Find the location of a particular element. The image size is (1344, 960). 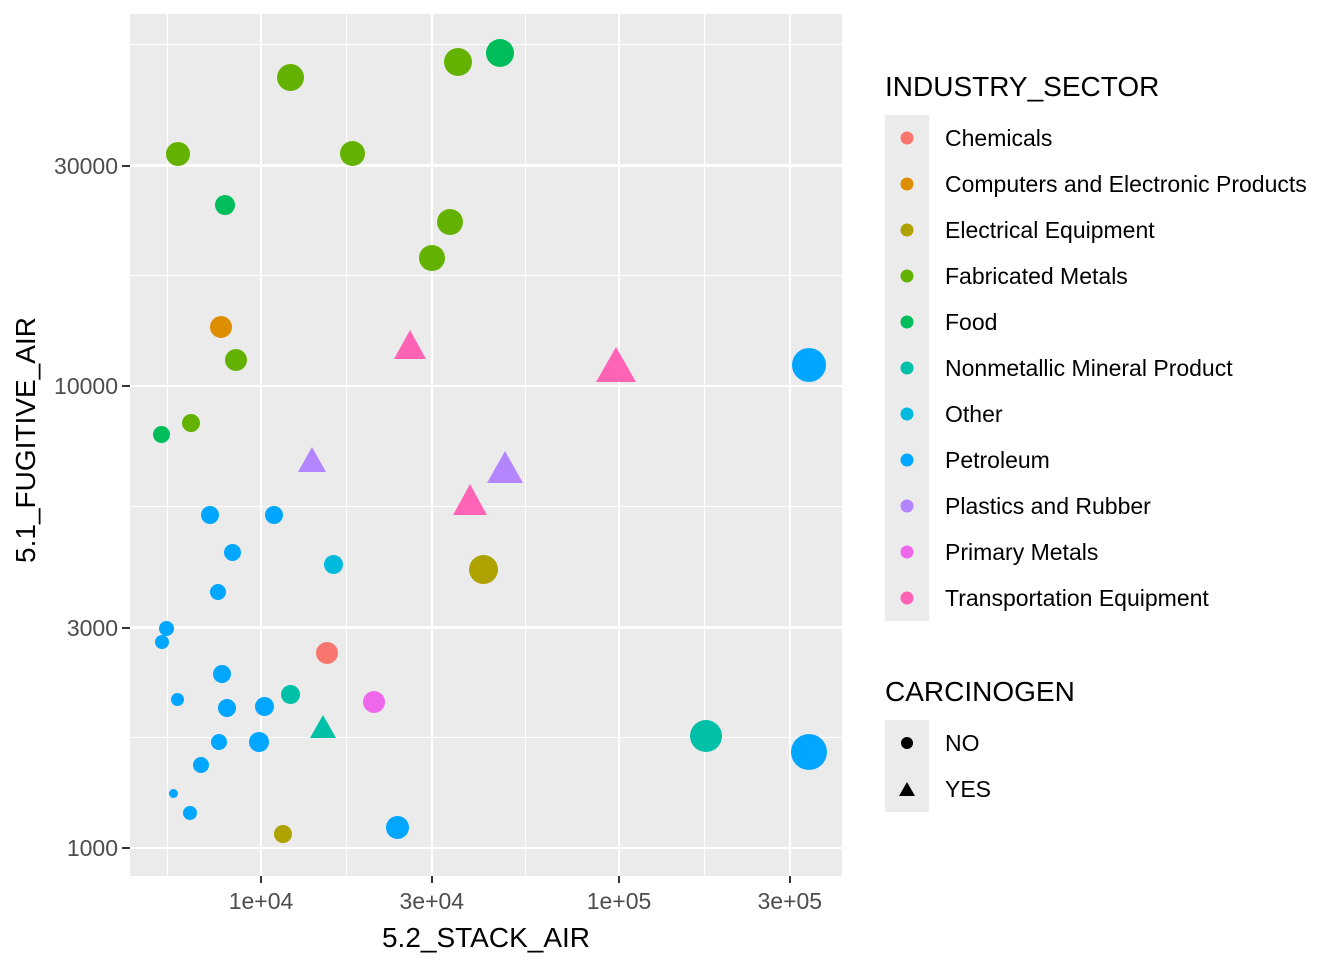

legend-item-computers-and-electronic-products: Computers and Electronic Products is located at coordinates (1096, 184).